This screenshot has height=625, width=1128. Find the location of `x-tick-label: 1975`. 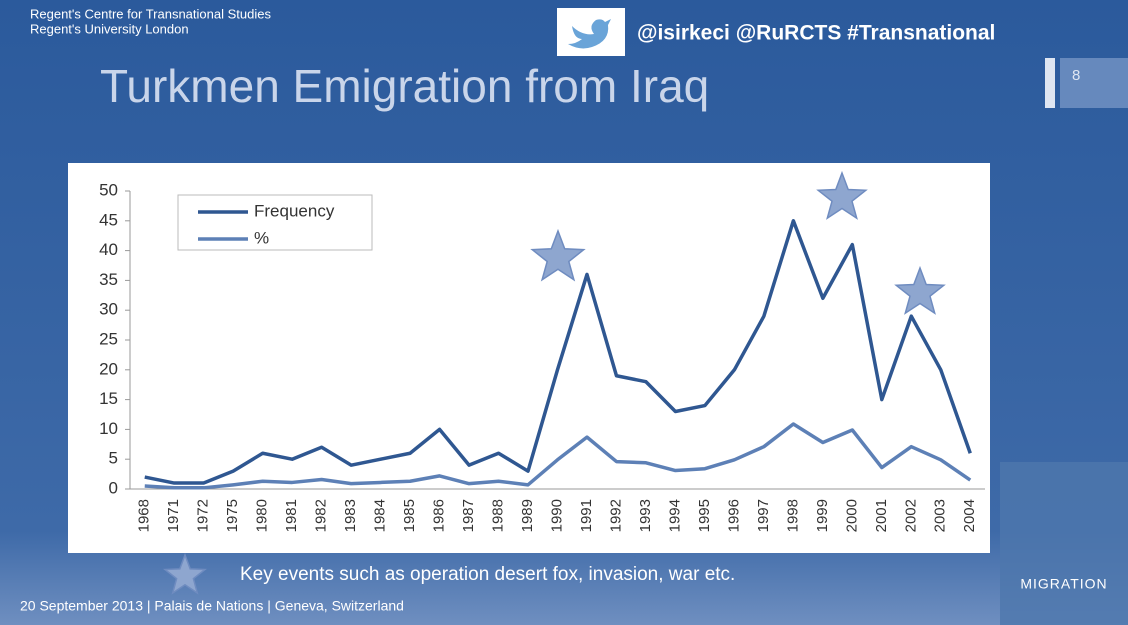

x-tick-label: 1975 is located at coordinates (232, 515).